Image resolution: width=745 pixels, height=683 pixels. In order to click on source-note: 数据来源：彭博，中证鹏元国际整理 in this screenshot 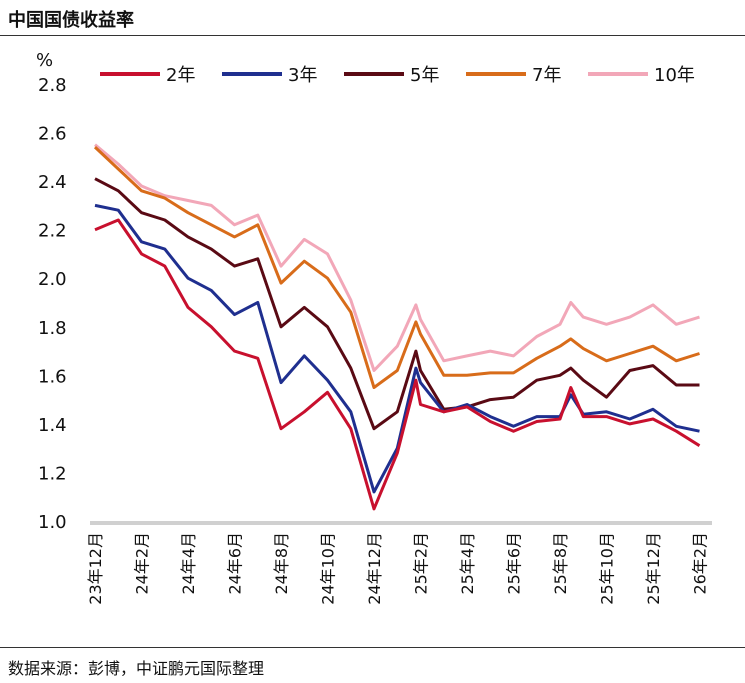, I will do `click(136, 668)`.